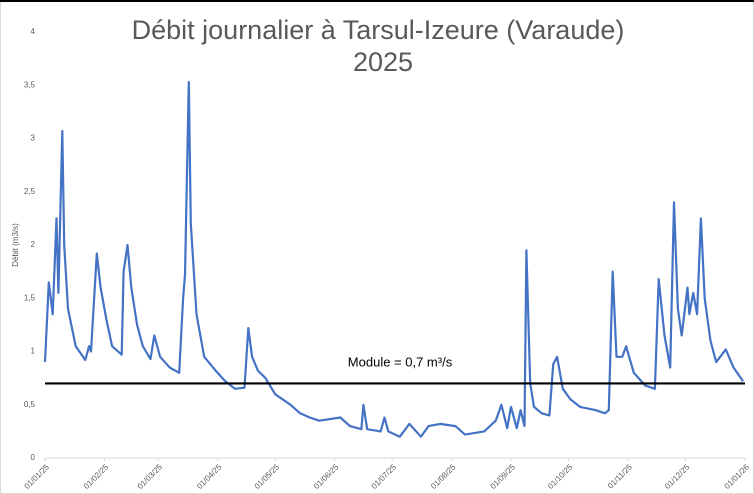  What do you see at coordinates (33, 31) in the screenshot?
I see `y-tick-label: 4` at bounding box center [33, 31].